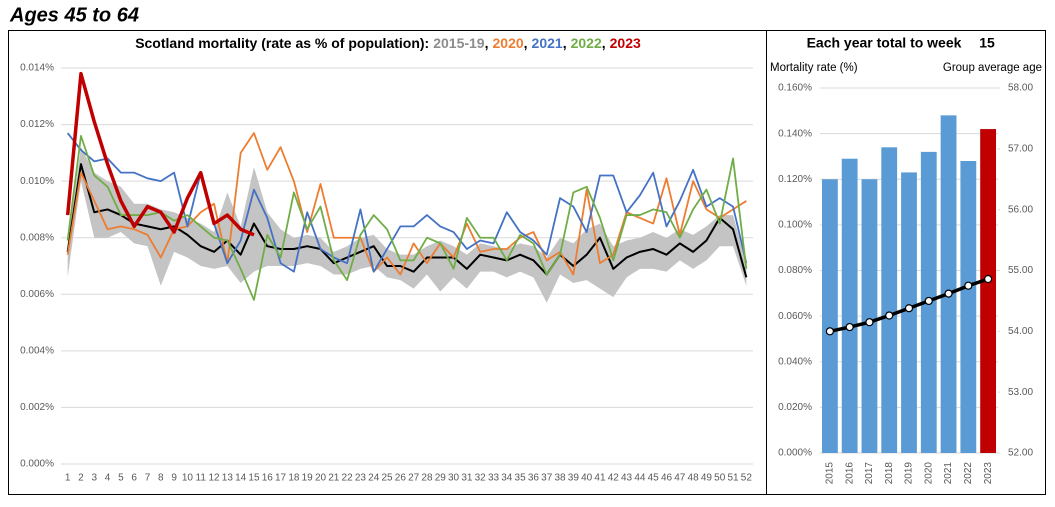  I want to click on x-tick-label: 2022, so click(968, 473).